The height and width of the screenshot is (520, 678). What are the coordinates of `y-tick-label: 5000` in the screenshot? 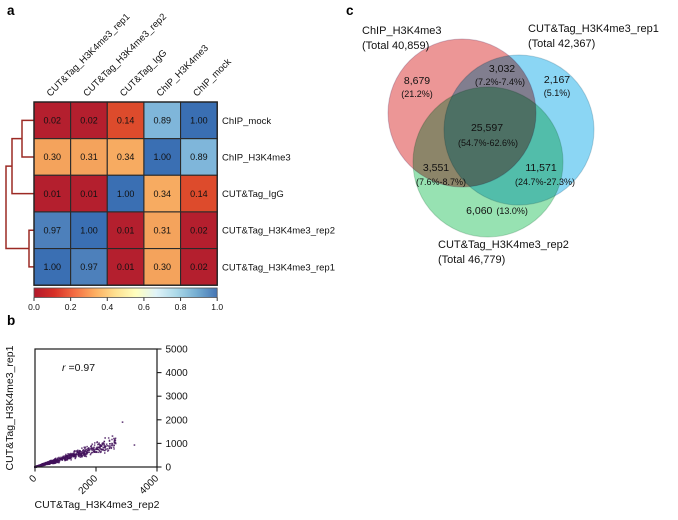 It's located at (177, 350).